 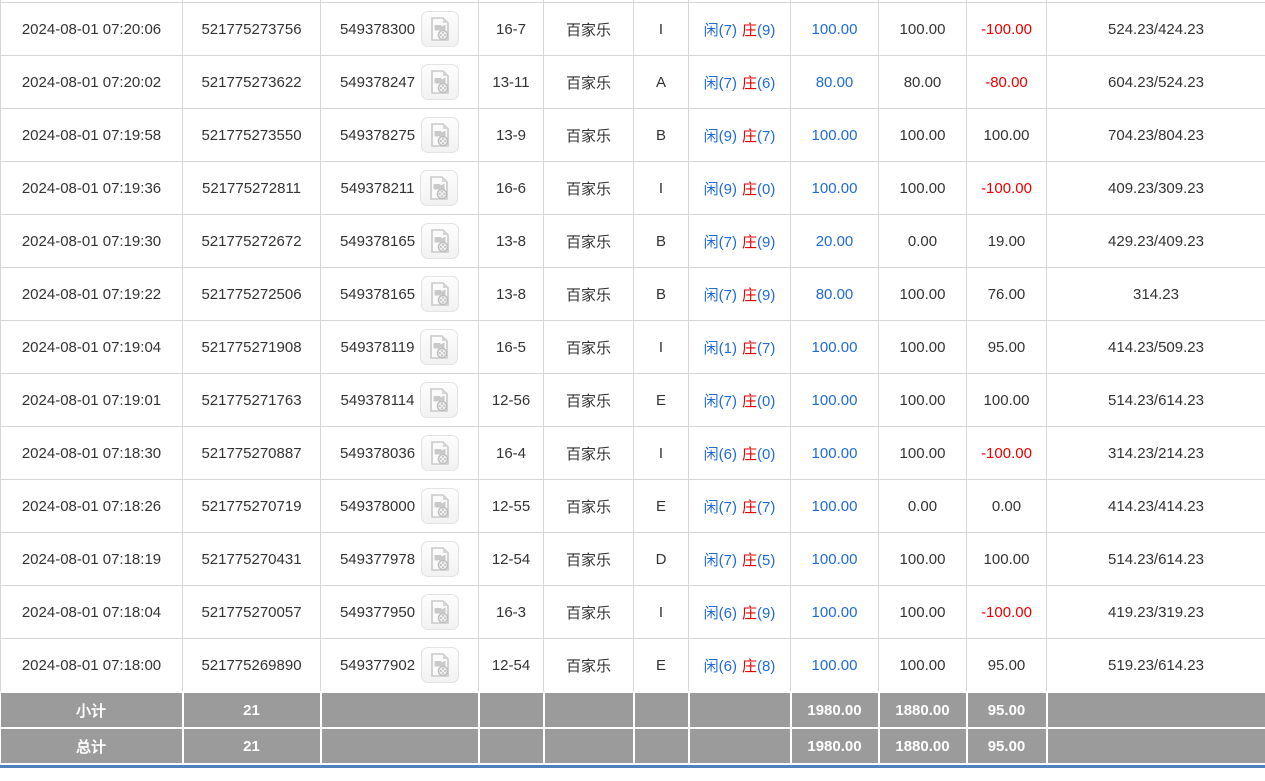 What do you see at coordinates (251, 400) in the screenshot?
I see `order-id-cell: 521775271763` at bounding box center [251, 400].